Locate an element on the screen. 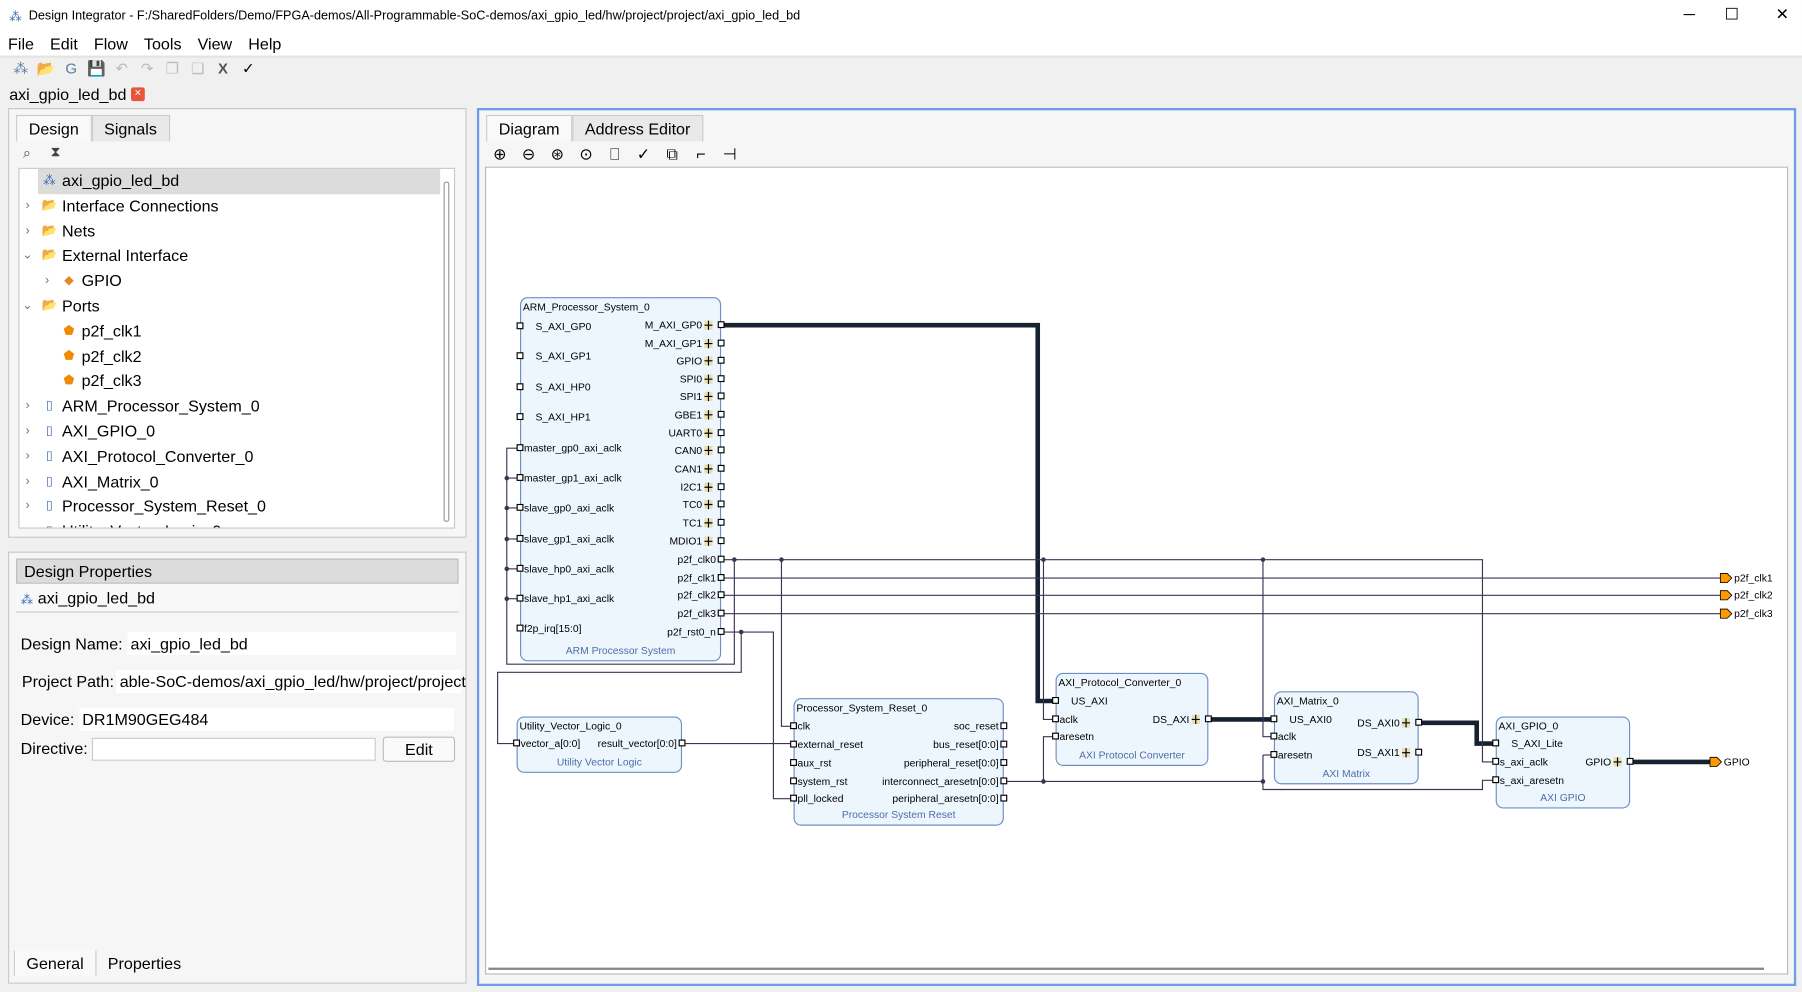 The image size is (1802, 992). menu-view: View is located at coordinates (215, 43).